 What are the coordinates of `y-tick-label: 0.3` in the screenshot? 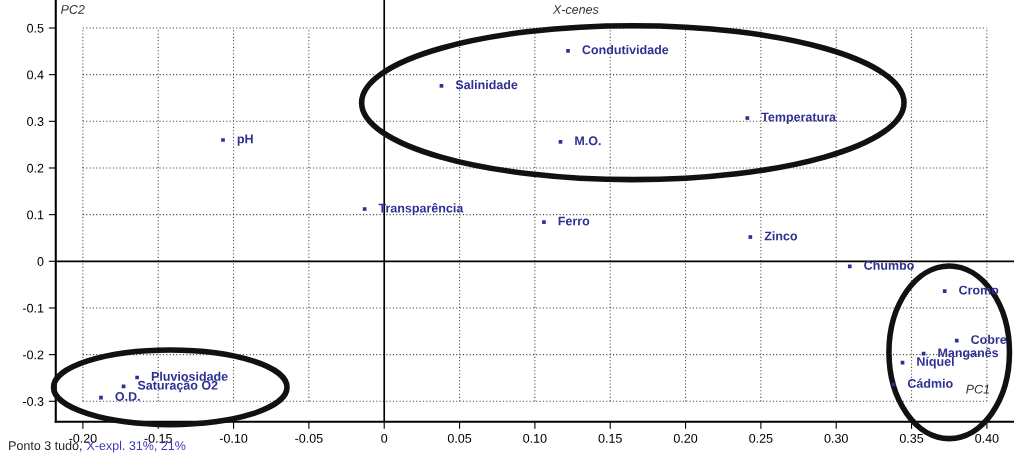 It's located at (35, 121).